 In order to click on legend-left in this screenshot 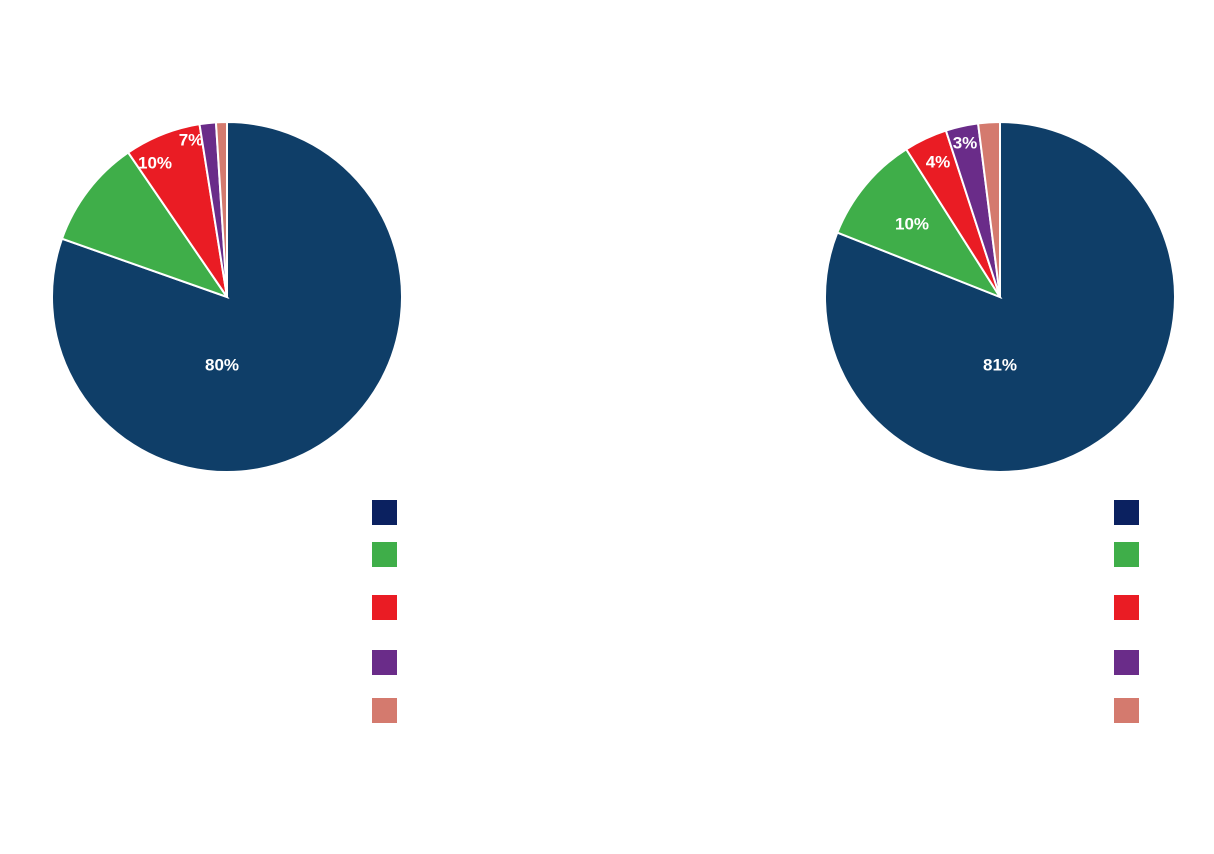, I will do `click(384, 611)`.